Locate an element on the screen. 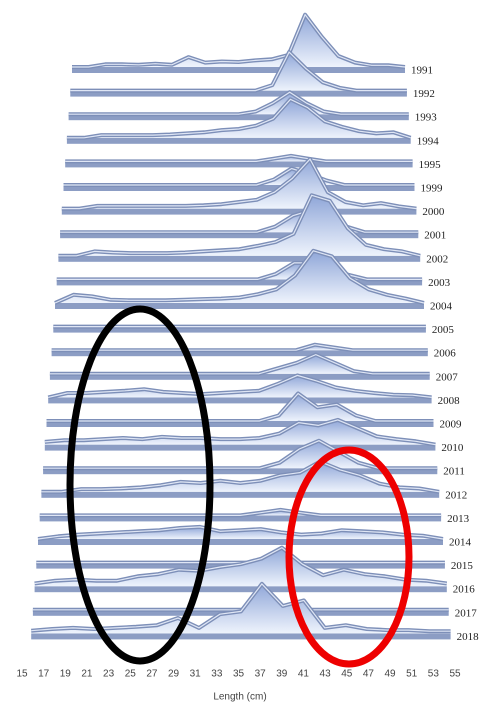 Image resolution: width=487 pixels, height=705 pixels. x-tick-label: 45 is located at coordinates (347, 674).